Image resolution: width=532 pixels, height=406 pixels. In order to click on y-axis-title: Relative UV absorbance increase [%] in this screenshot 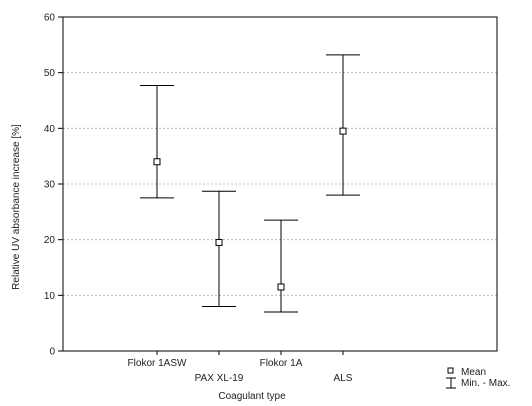, I will do `click(16, 207)`.